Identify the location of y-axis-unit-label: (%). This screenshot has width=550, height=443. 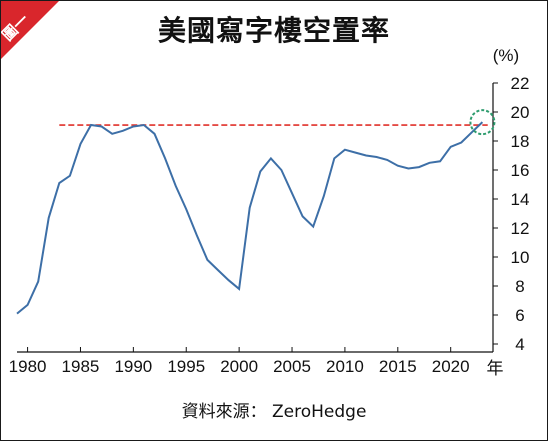
(506, 55).